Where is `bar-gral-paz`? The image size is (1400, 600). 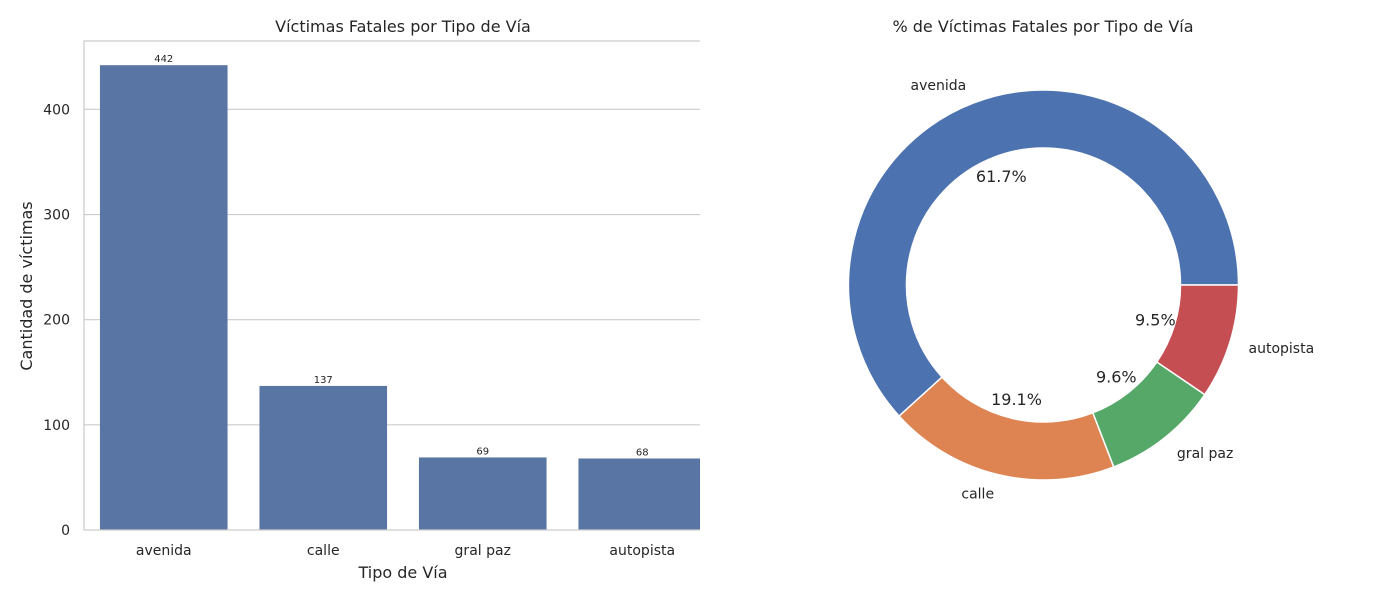 bar-gral-paz is located at coordinates (482, 493).